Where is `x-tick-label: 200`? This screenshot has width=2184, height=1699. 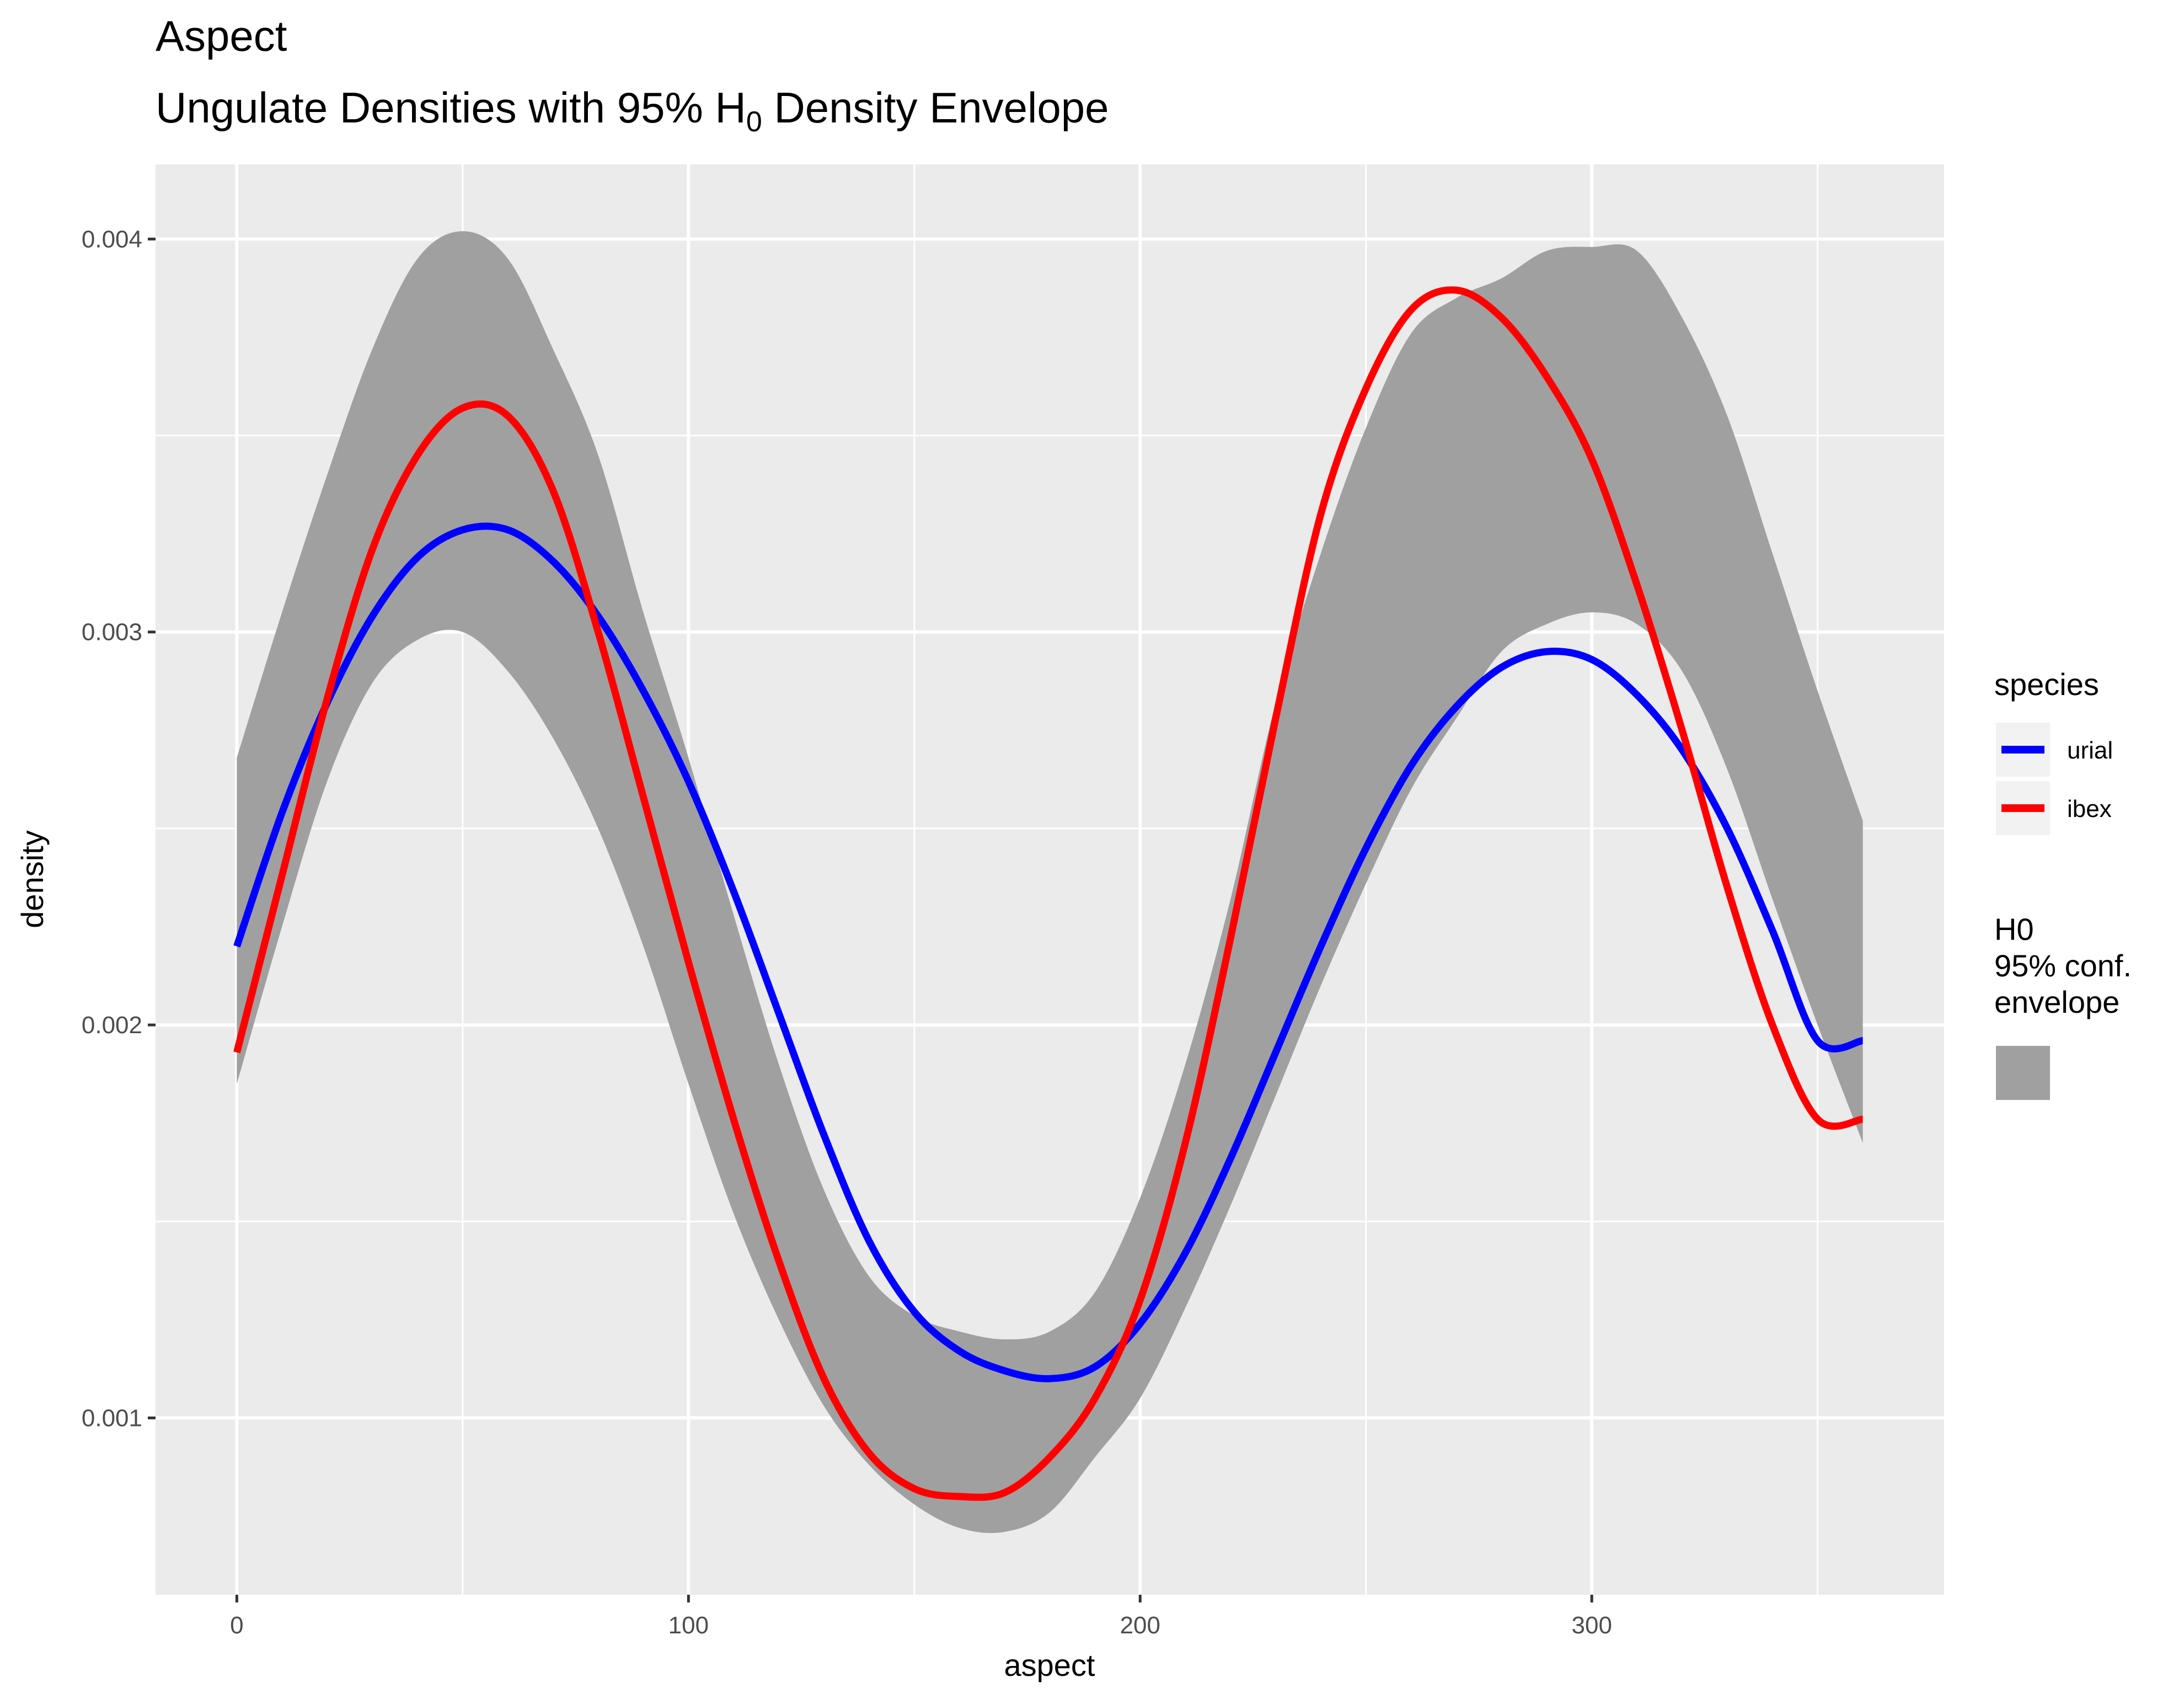
x-tick-label: 200 is located at coordinates (1140, 1625).